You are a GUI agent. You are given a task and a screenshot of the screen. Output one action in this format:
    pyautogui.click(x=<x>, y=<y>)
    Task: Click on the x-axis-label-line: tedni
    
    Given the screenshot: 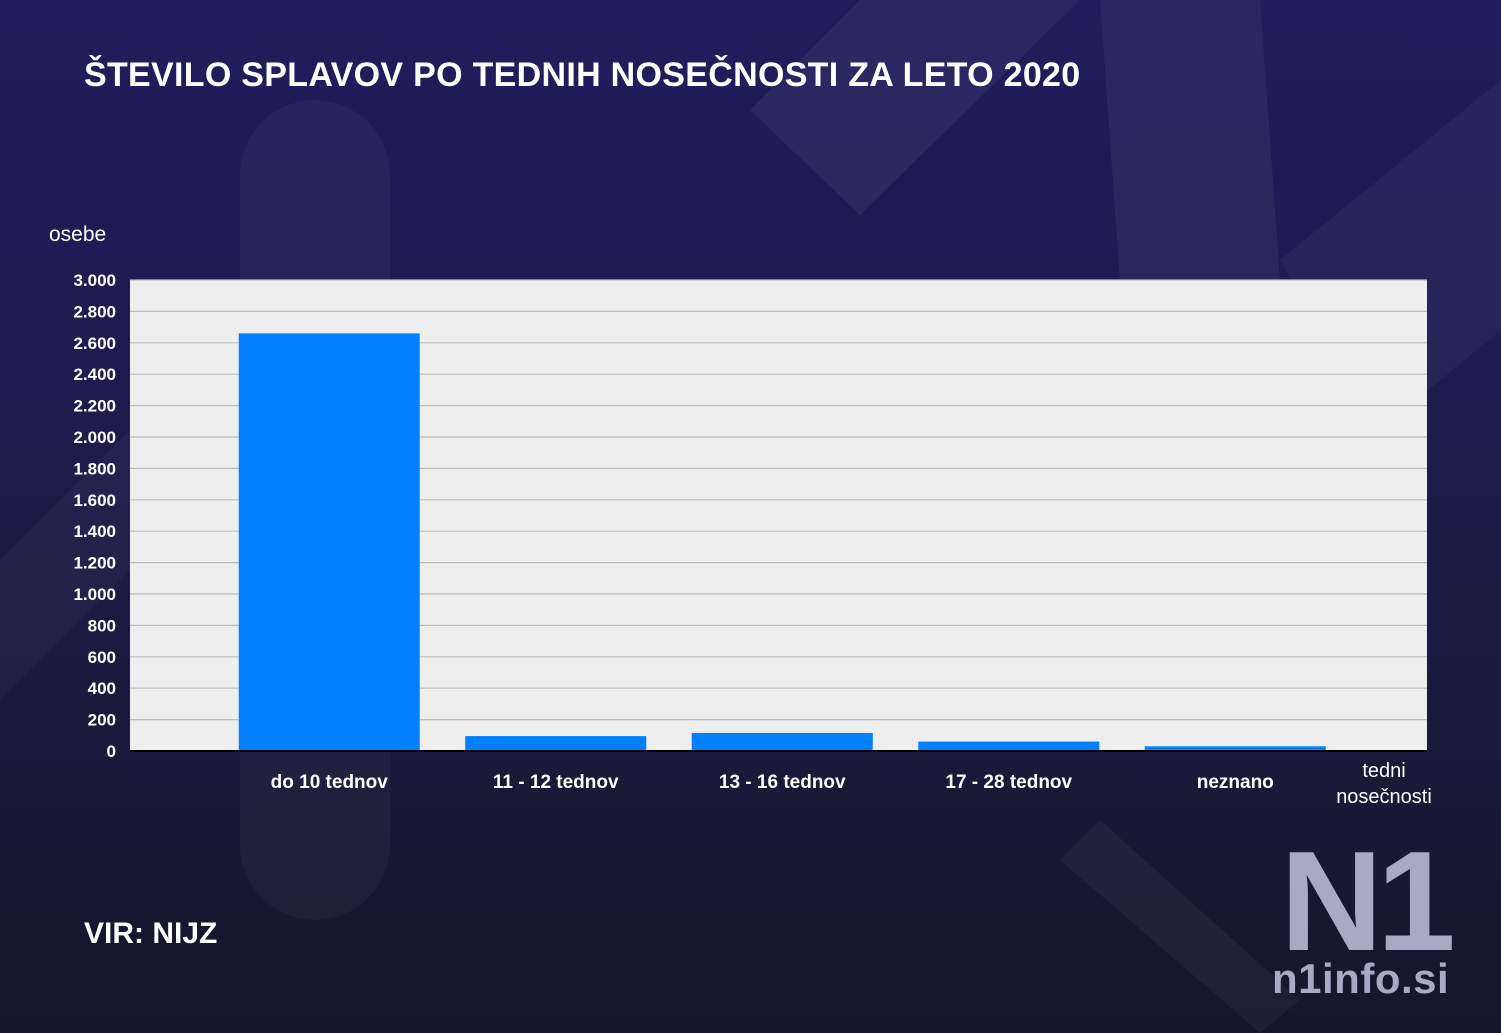 What is the action you would take?
    pyautogui.click(x=1384, y=771)
    